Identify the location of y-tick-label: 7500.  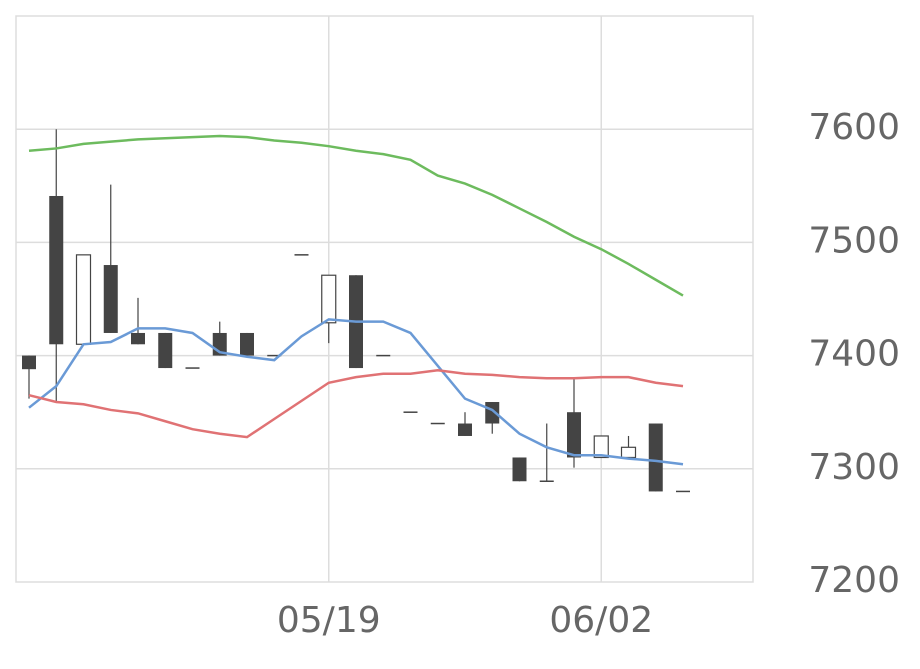
(854, 240).